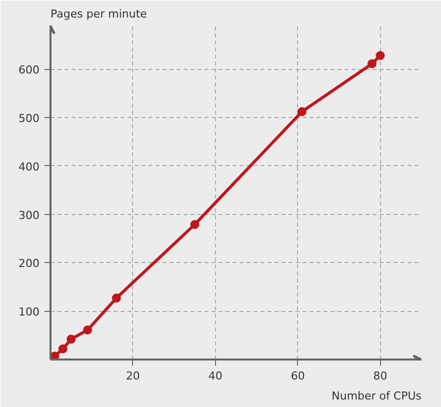 The image size is (441, 407). What do you see at coordinates (29, 312) in the screenshot?
I see `y-tick-label: 100` at bounding box center [29, 312].